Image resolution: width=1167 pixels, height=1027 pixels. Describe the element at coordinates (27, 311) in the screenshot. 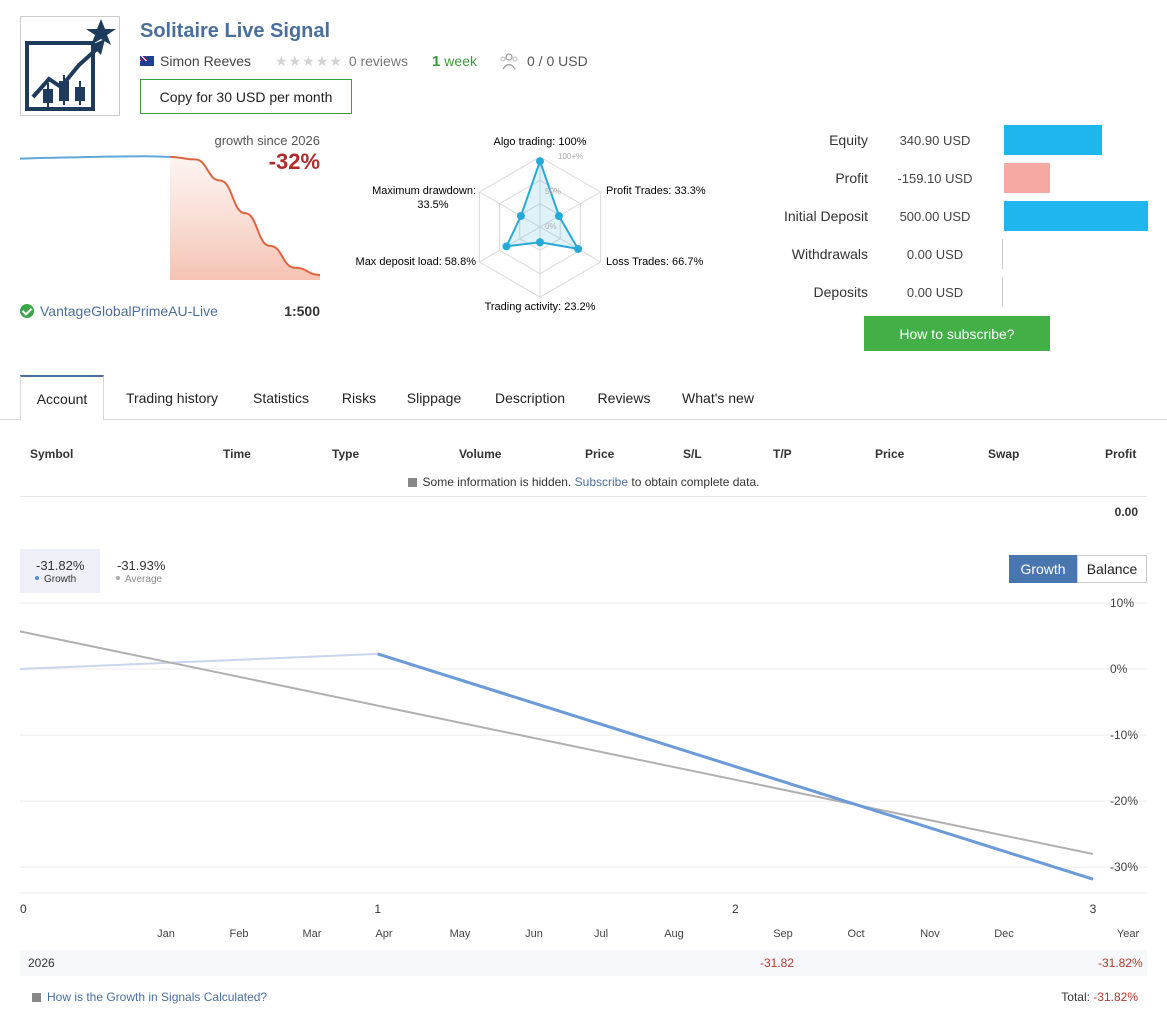

I see `verified-check-icon` at that location.